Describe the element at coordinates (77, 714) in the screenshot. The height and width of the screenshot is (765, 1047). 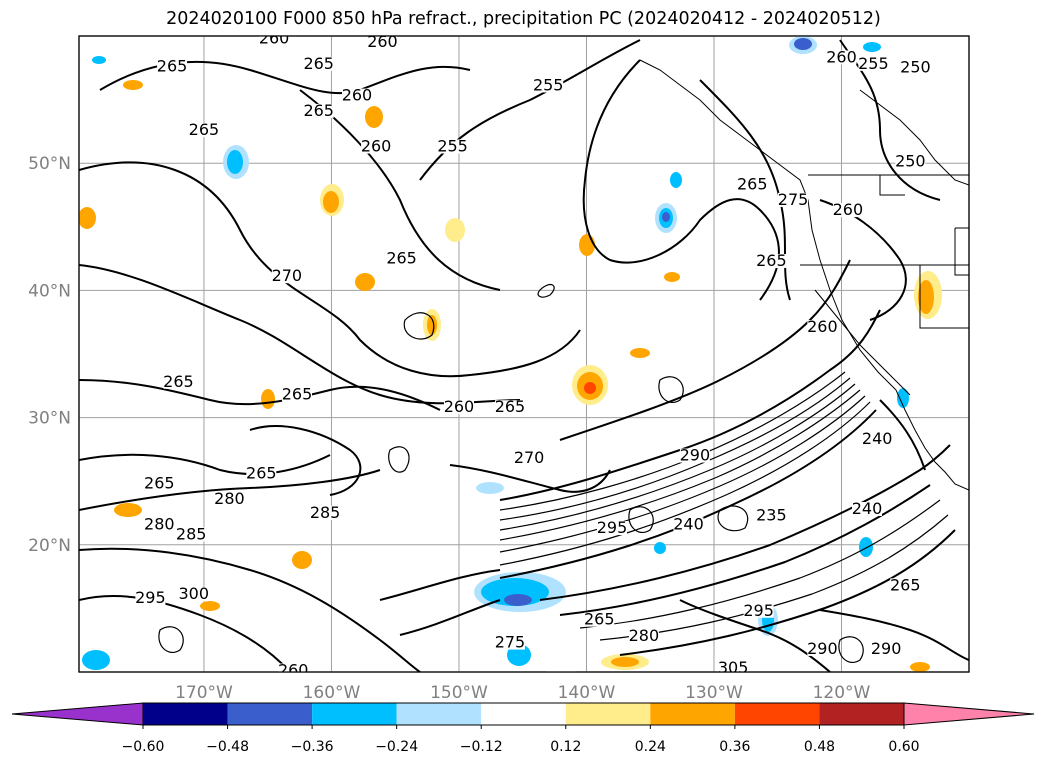
I see `colorbar-extend-low` at that location.